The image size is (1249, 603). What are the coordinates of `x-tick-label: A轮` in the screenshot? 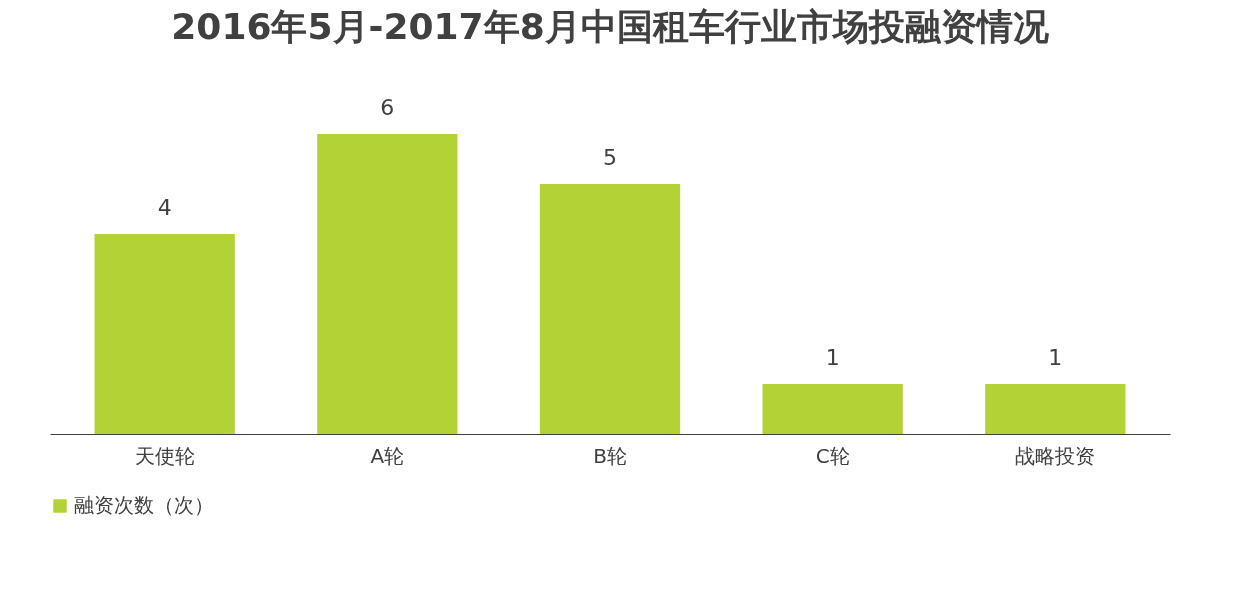 It's located at (387, 455).